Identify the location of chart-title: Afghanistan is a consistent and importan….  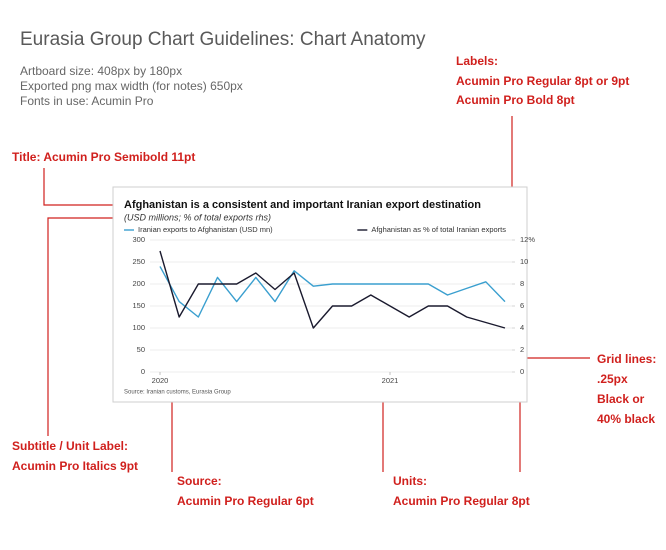
(302, 205).